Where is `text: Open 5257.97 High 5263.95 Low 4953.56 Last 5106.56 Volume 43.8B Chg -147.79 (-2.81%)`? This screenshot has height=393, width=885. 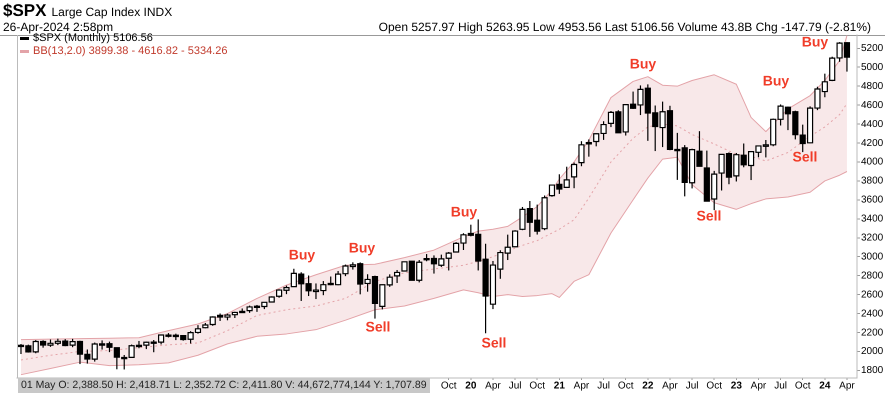 text: Open 5257.97 High 5263.95 Low 4953.56 Last 5106.56 Volume 43.8B Chg -147.79 (-2.81%) is located at coordinates (624, 27).